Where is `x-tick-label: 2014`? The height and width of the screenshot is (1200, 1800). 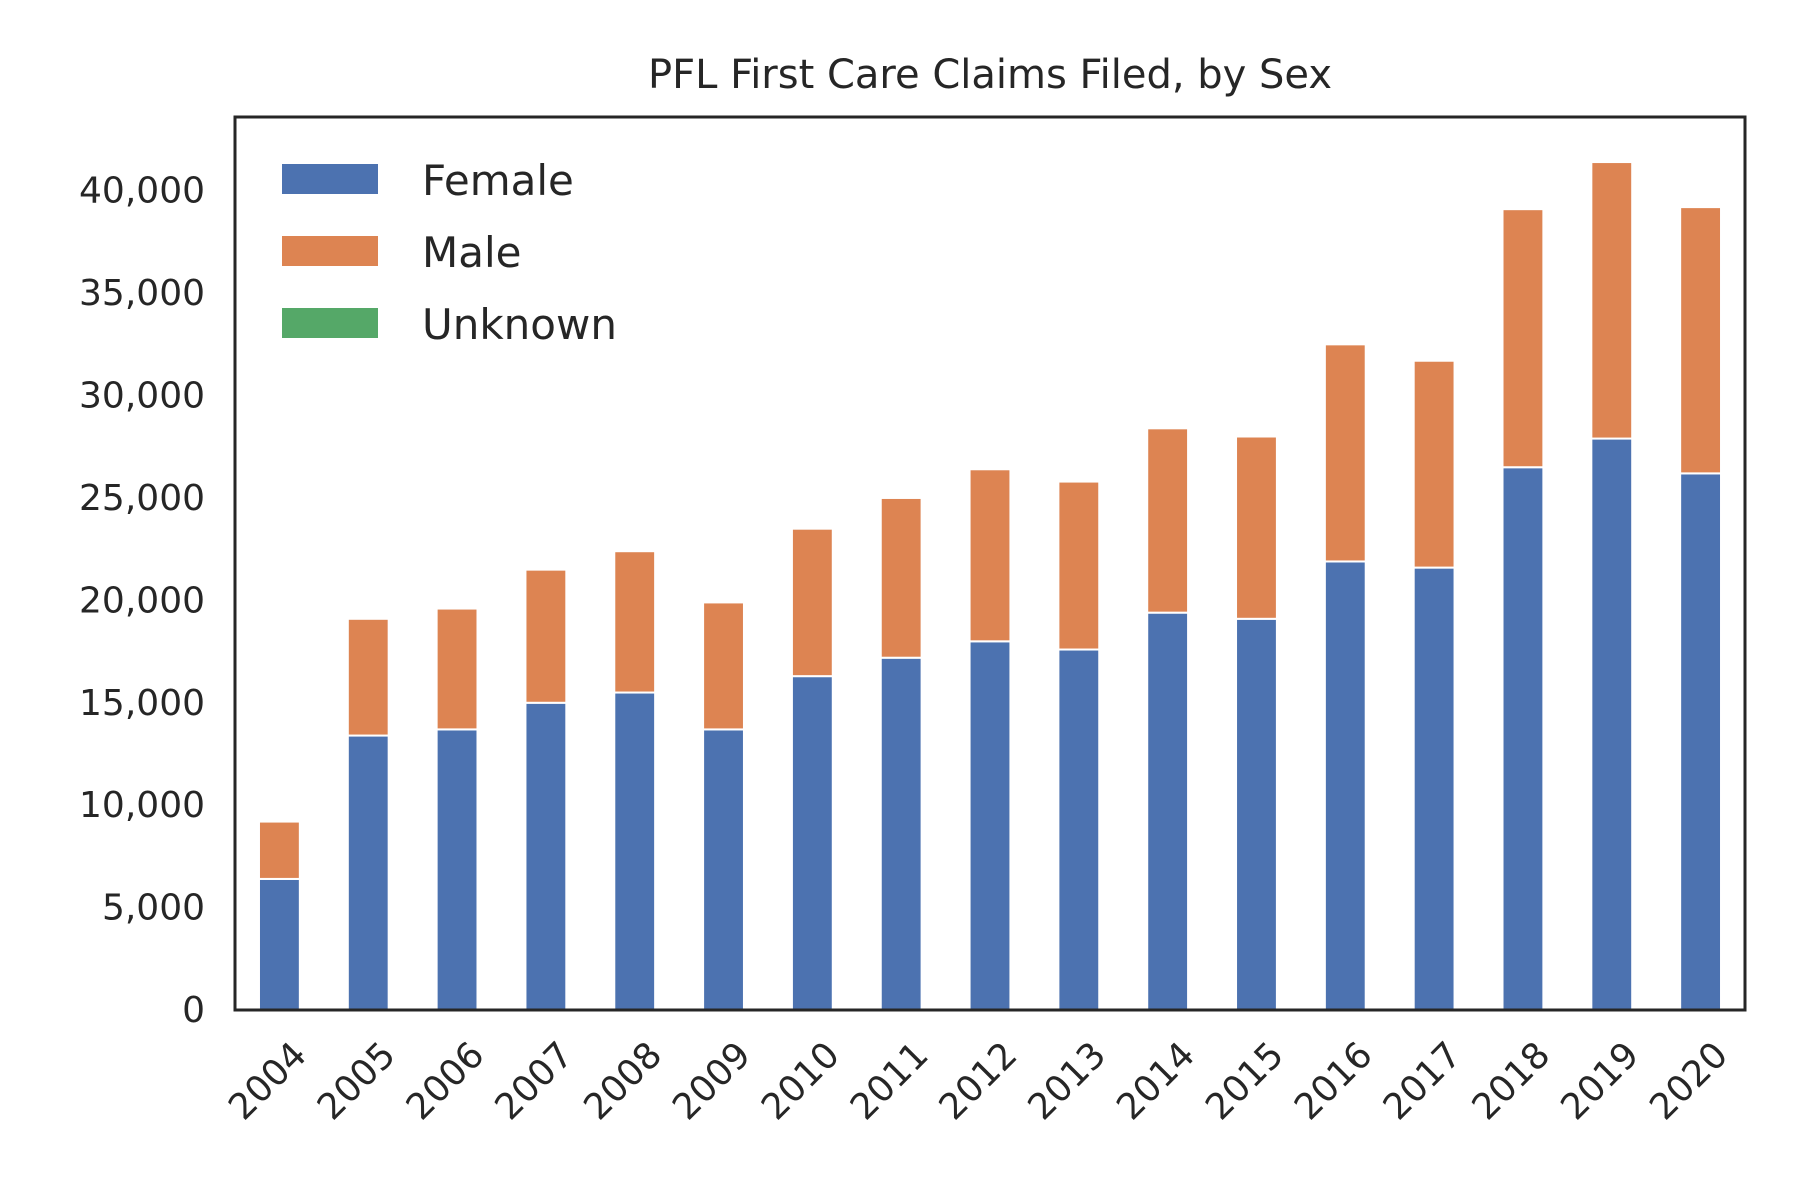
x-tick-label: 2014 is located at coordinates (1156, 1081).